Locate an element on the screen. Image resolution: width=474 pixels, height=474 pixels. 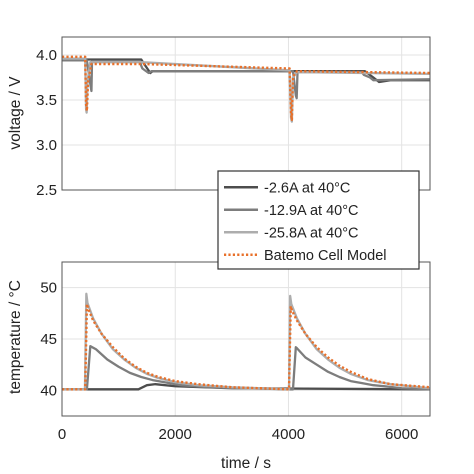
time-axis-label: time / s is located at coordinates (246, 463).